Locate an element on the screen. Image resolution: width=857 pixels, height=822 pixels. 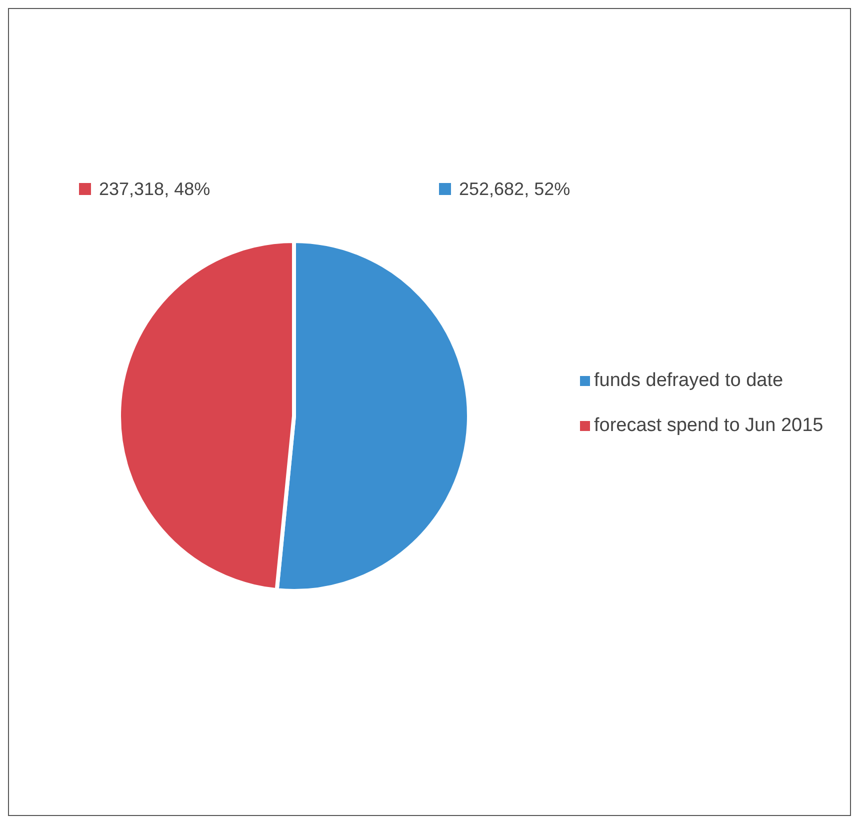
data-label: 237,318, 48% is located at coordinates (154, 189).